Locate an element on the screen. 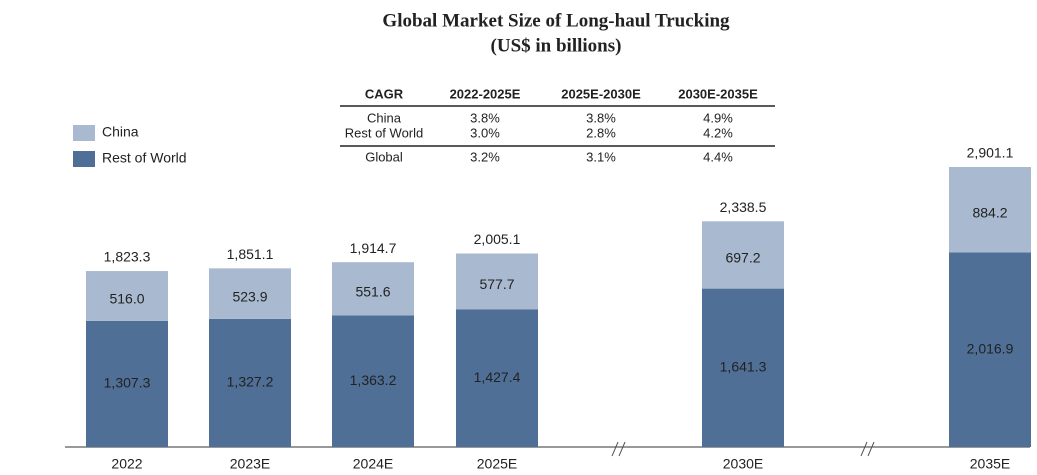 Image resolution: width=1037 pixels, height=475 pixels. legend-label: China is located at coordinates (120, 132).